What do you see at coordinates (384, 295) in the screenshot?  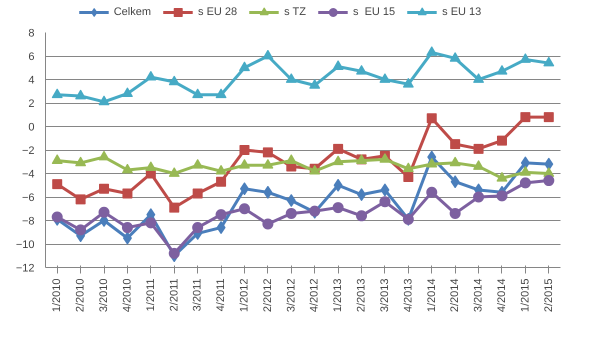 I see `x-tick-label: 3/2013` at bounding box center [384, 295].